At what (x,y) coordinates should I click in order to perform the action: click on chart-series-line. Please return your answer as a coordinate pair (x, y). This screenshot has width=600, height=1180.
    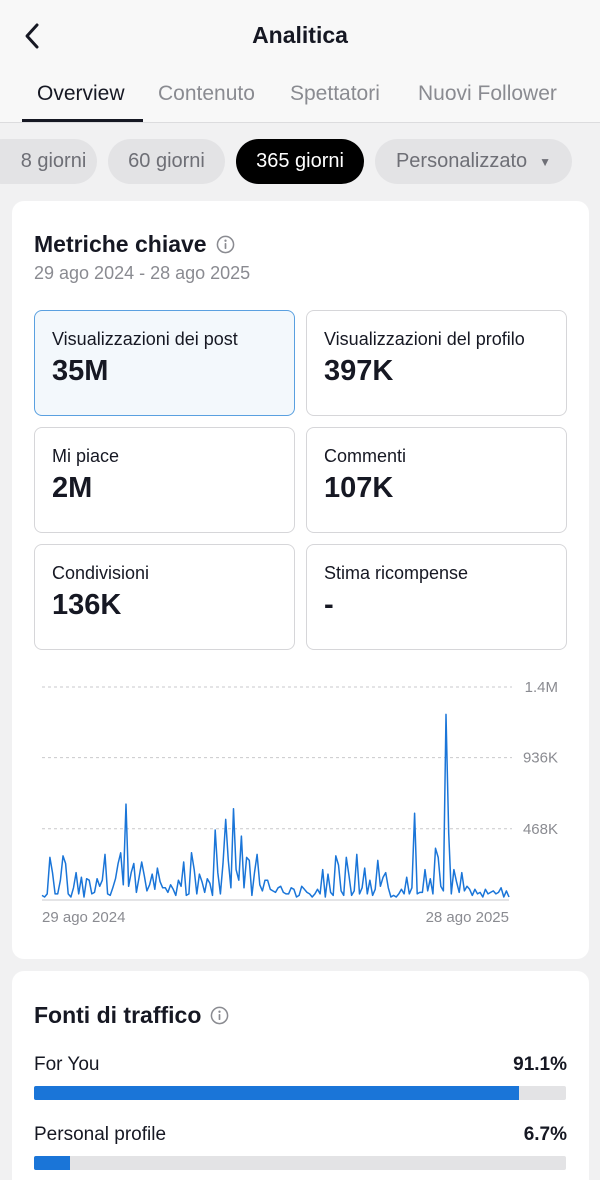
    Looking at the image, I should click on (275, 805).